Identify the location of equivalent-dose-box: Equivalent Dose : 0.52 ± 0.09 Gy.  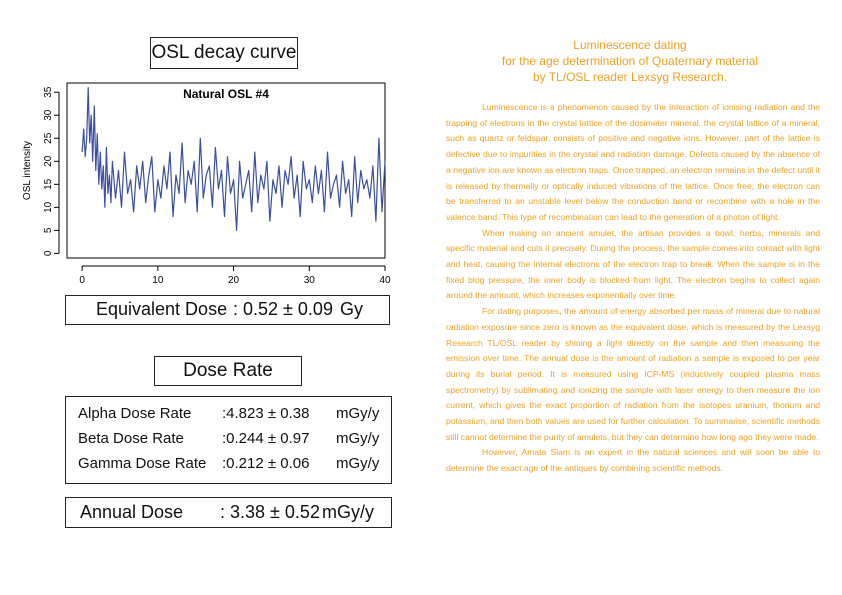
(227, 310).